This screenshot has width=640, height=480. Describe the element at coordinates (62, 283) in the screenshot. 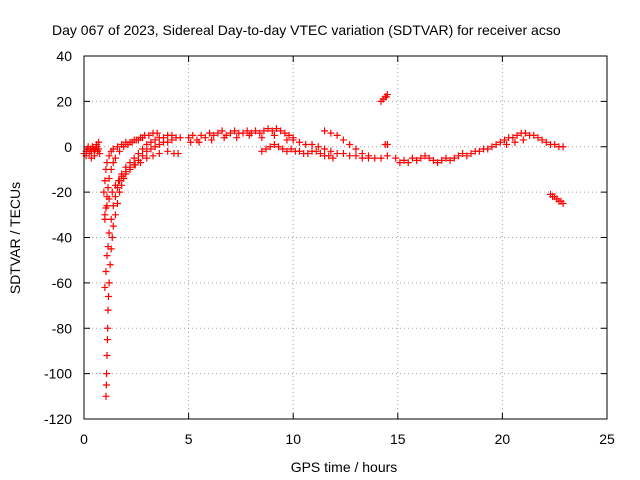

I see `y-tick-label: -60` at that location.